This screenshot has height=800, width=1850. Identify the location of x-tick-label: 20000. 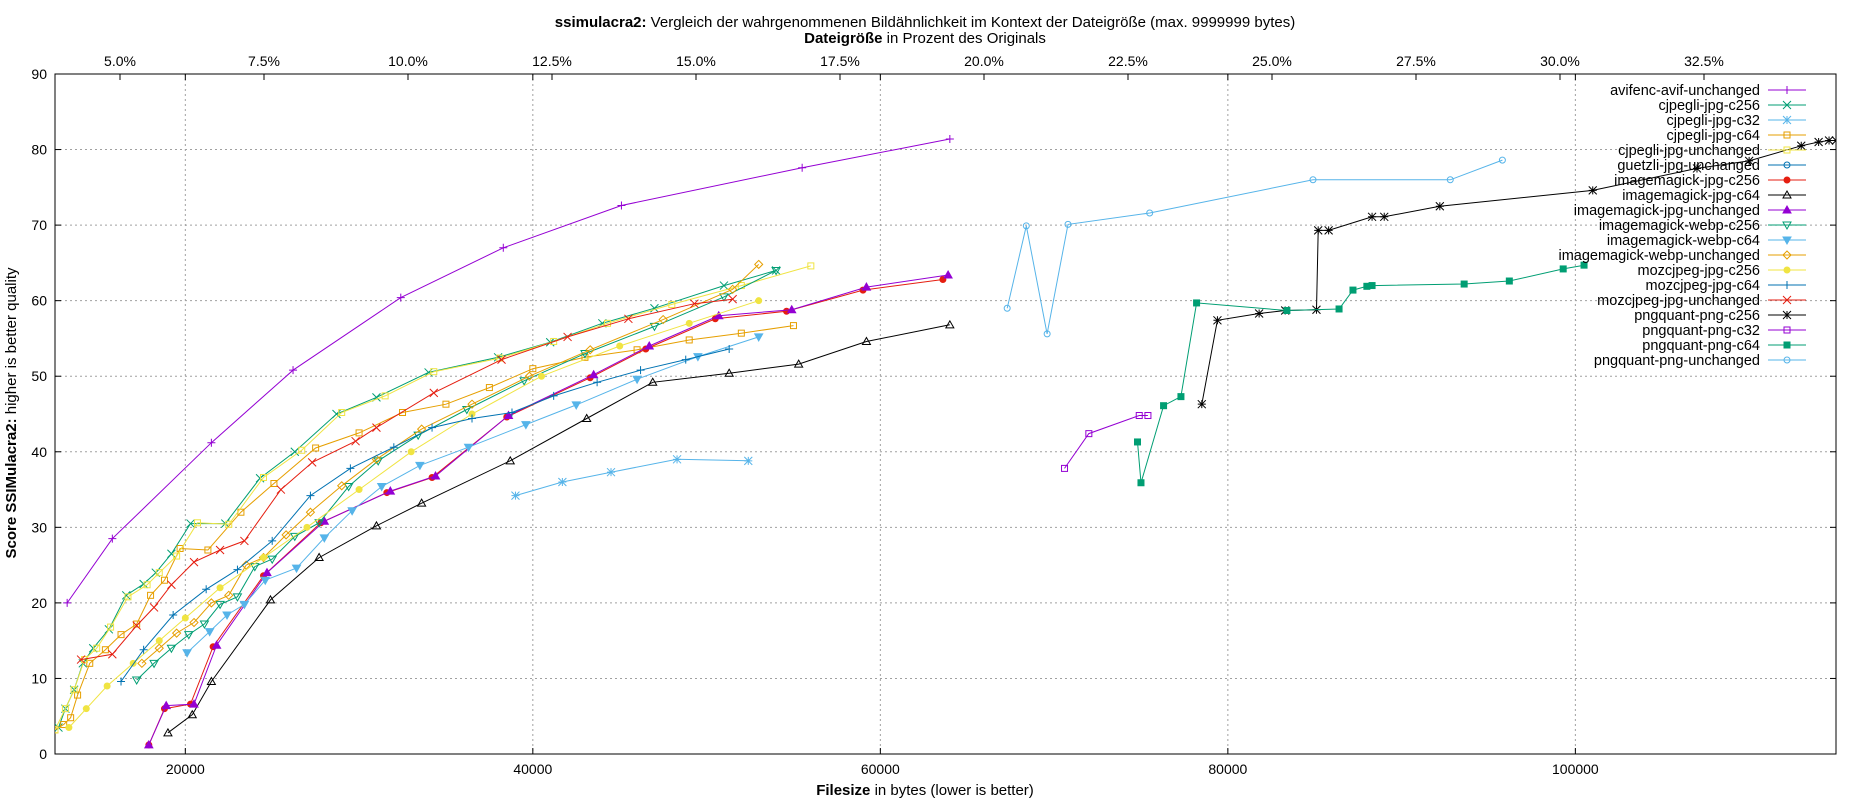
(185, 769).